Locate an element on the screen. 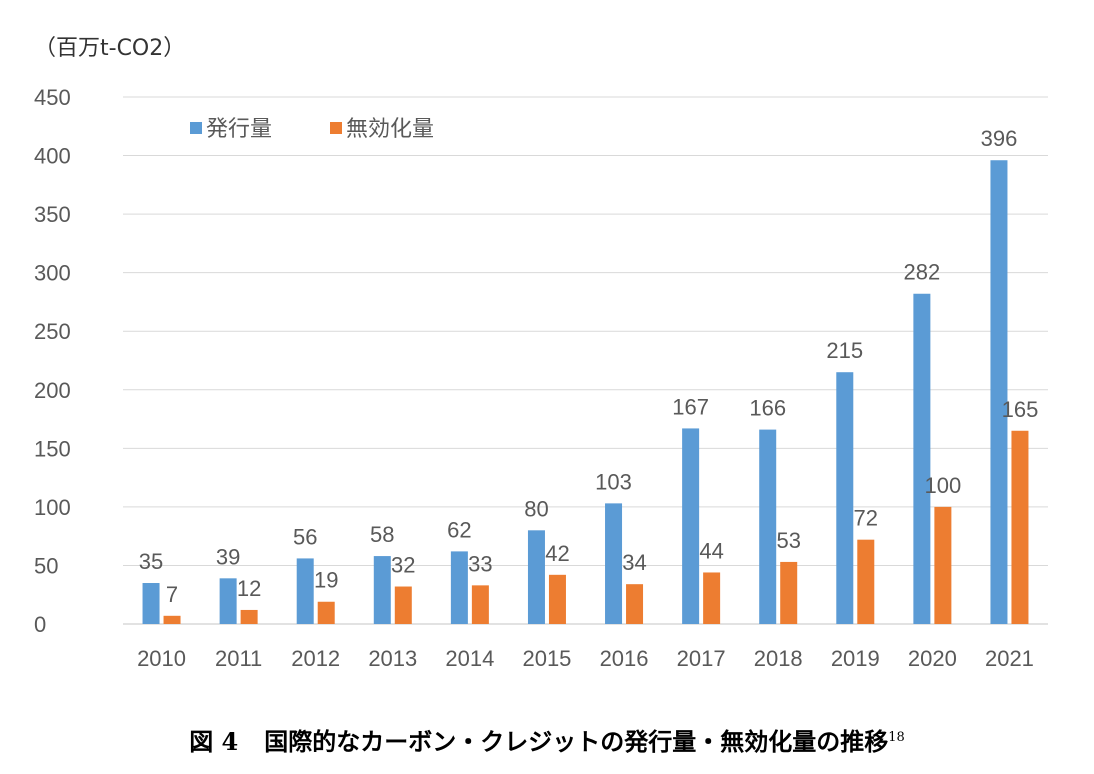 This screenshot has width=1094, height=774. data-label-issued: 62 is located at coordinates (459, 529).